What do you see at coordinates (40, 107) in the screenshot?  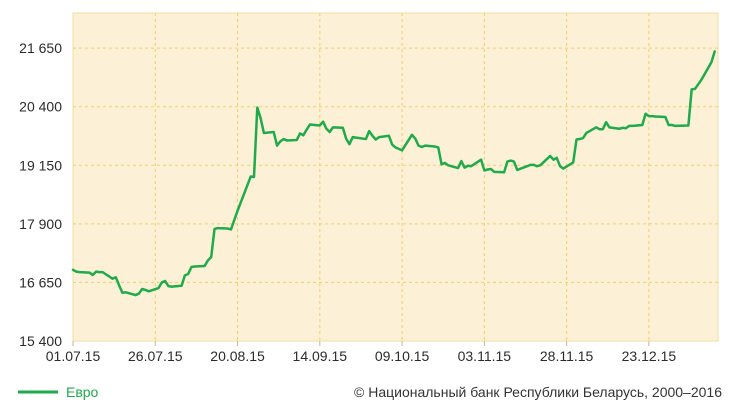 I see `y-tick-label: 20 400` at bounding box center [40, 107].